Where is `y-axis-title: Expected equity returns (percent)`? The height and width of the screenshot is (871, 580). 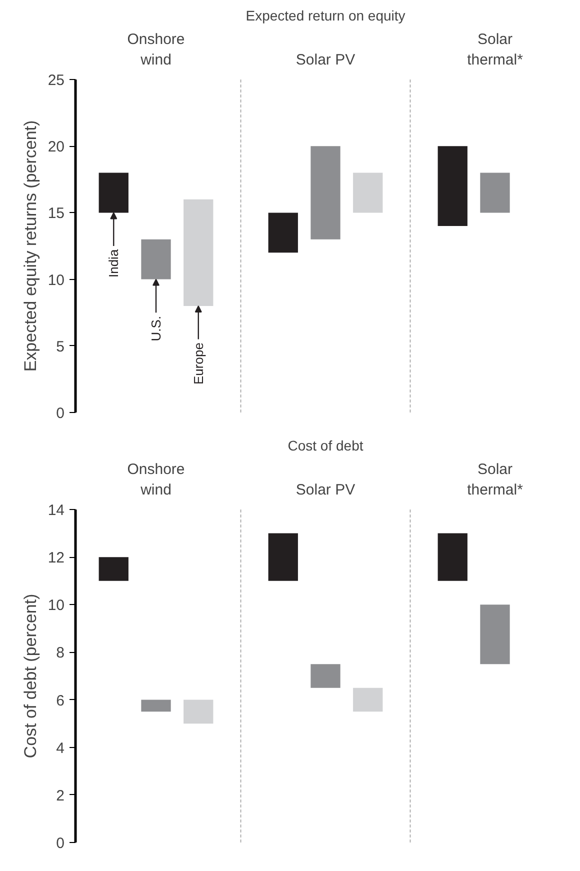 y-axis-title: Expected equity returns (percent) is located at coordinates (30, 246).